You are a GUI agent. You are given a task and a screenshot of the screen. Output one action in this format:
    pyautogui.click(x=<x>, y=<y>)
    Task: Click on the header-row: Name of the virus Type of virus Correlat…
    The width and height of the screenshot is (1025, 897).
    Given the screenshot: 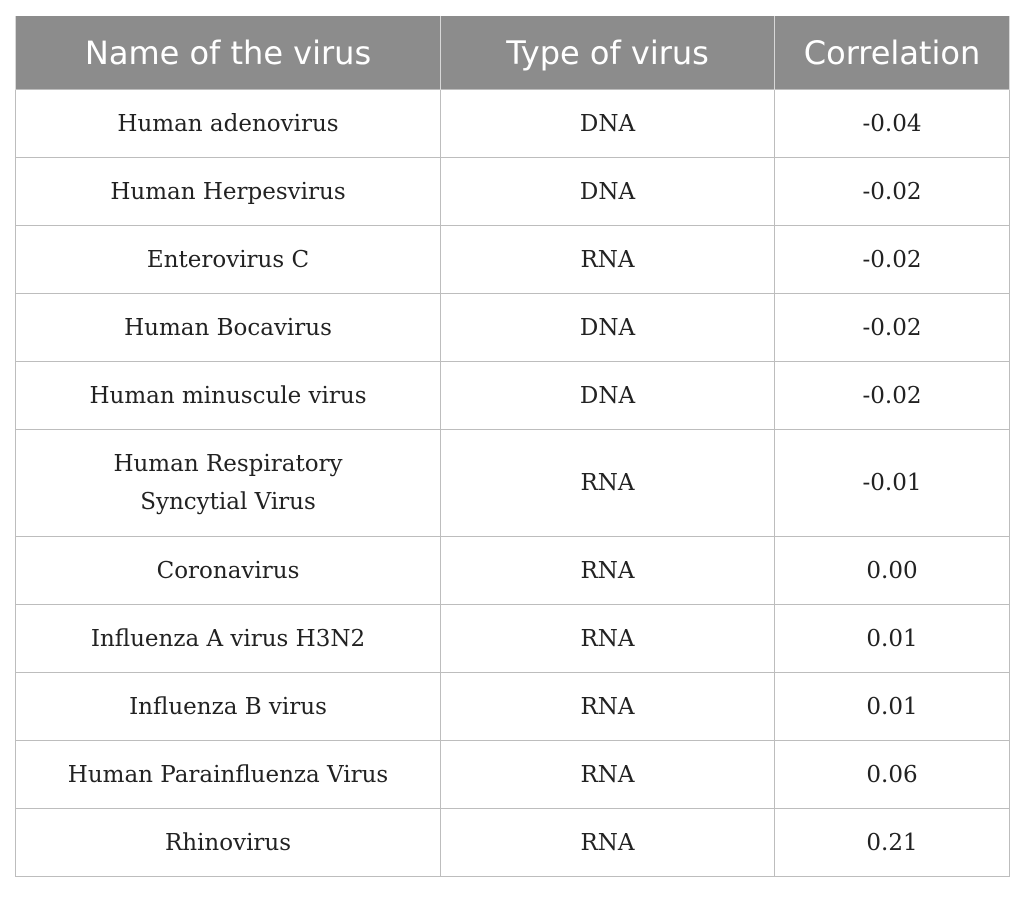 What is the action you would take?
    pyautogui.click(x=512, y=53)
    